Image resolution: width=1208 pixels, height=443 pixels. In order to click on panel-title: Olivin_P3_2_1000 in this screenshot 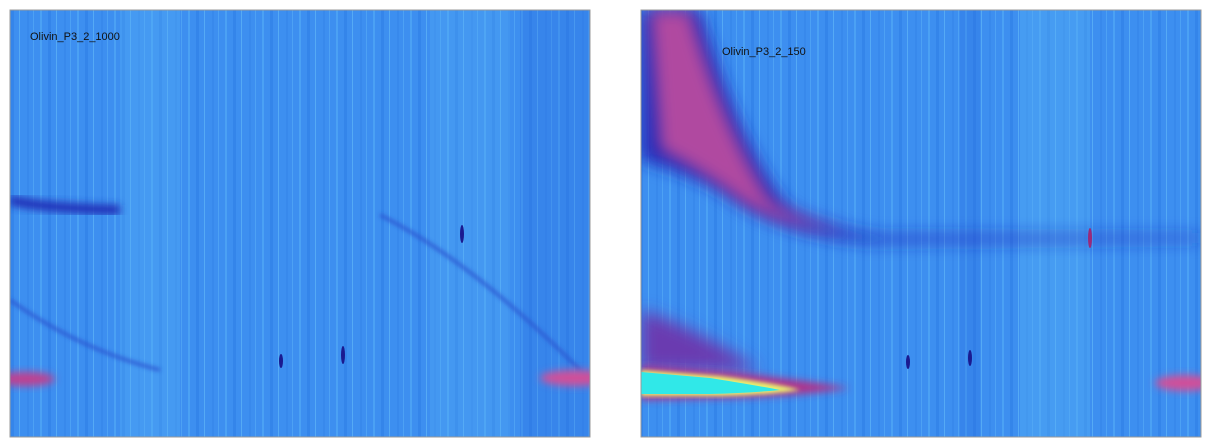, I will do `click(75, 37)`.